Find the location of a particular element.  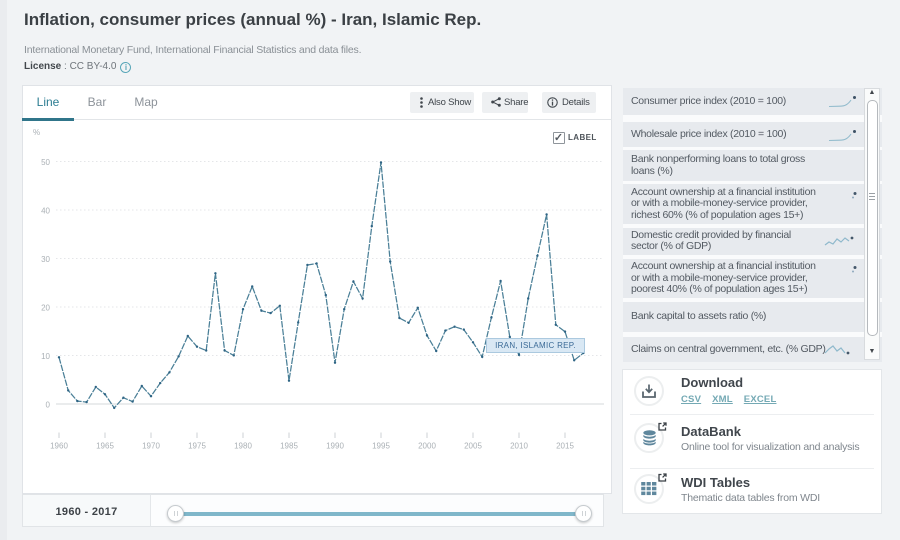

svg-text: 1990 is located at coordinates (335, 446).